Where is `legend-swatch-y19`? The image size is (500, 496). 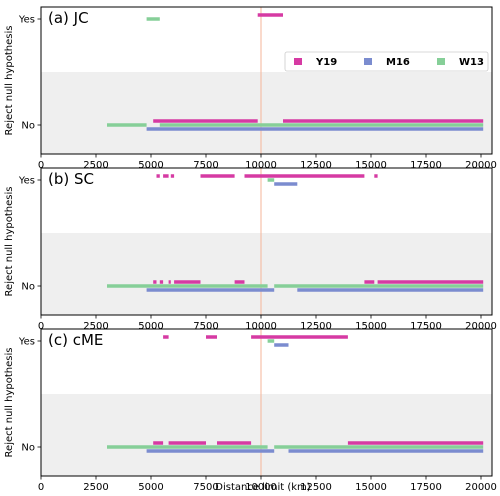
legend-swatch-y19 is located at coordinates (298, 61).